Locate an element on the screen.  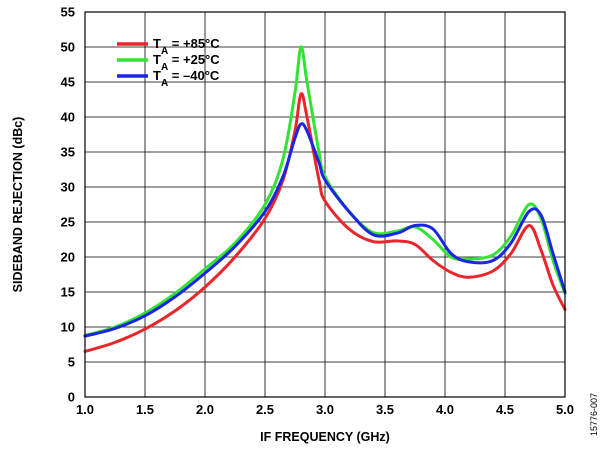
x-tick-labels: 1.0 1.5 2.0 2.5 3.0 3.5 4.0 4.5 5.0 is located at coordinates (325, 409).